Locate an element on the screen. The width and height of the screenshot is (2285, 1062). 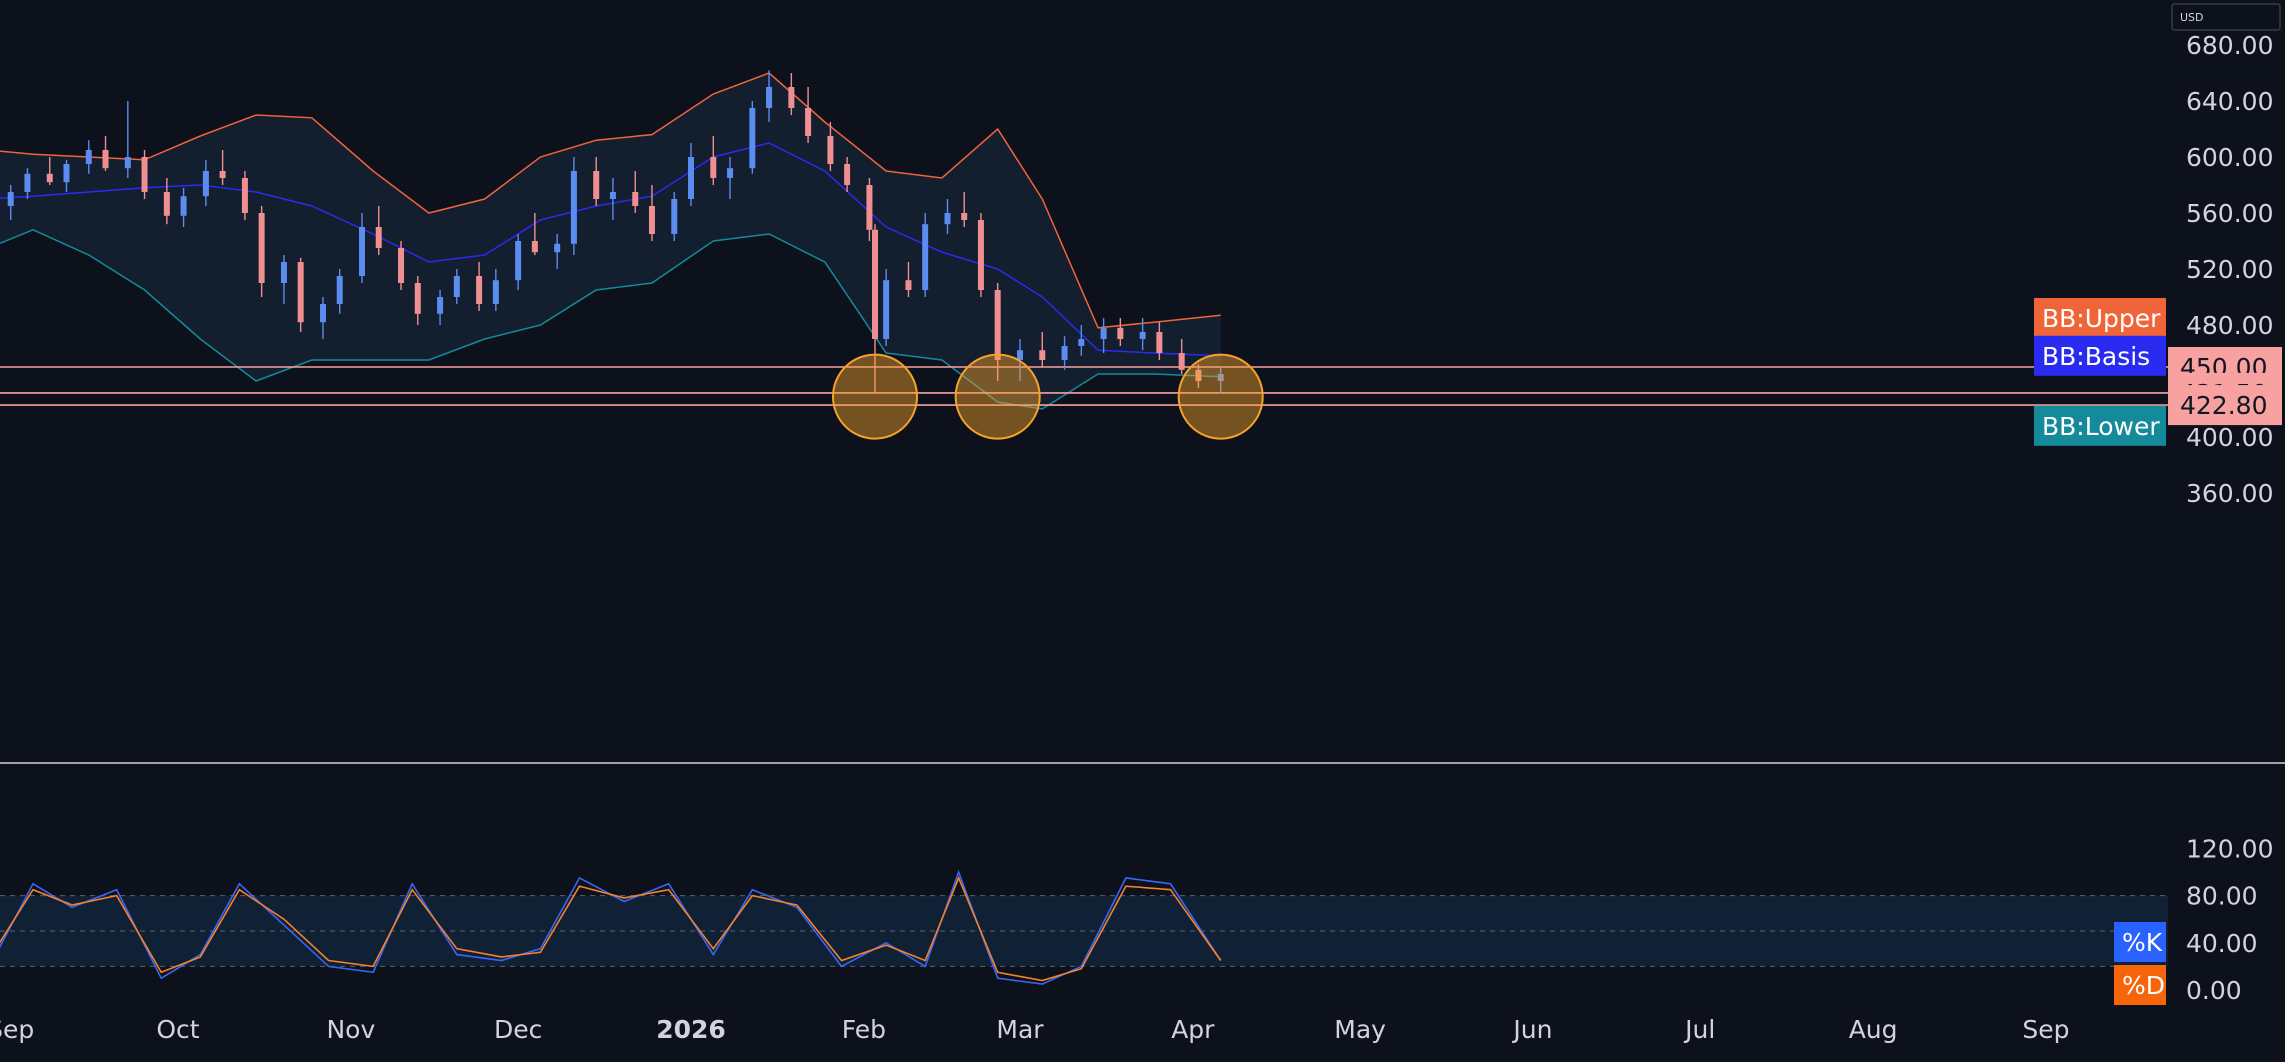
stochastic-pane is located at coordinates (1084, 927).